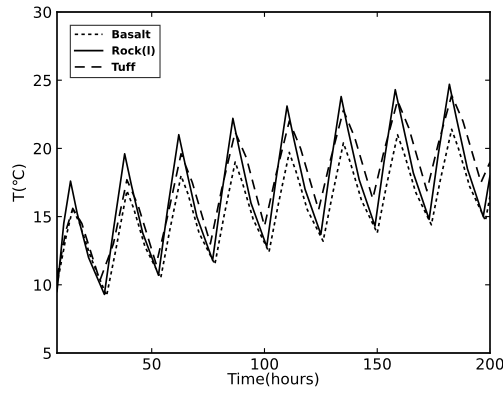 This screenshot has width=503, height=404. I want to click on y-tick-label: 5, so click(47, 354).